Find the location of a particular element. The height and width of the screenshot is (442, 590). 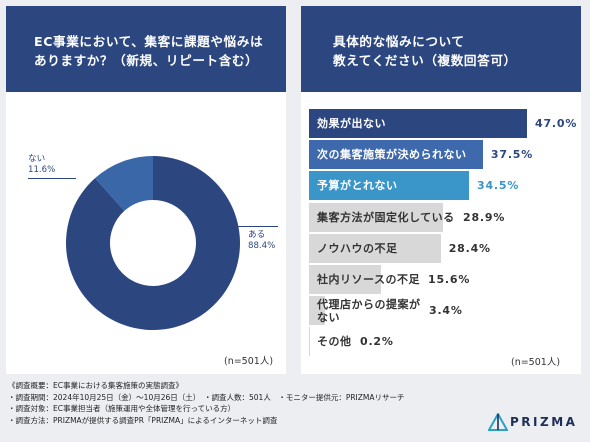

aru-label-value: 88.4% is located at coordinates (262, 246).